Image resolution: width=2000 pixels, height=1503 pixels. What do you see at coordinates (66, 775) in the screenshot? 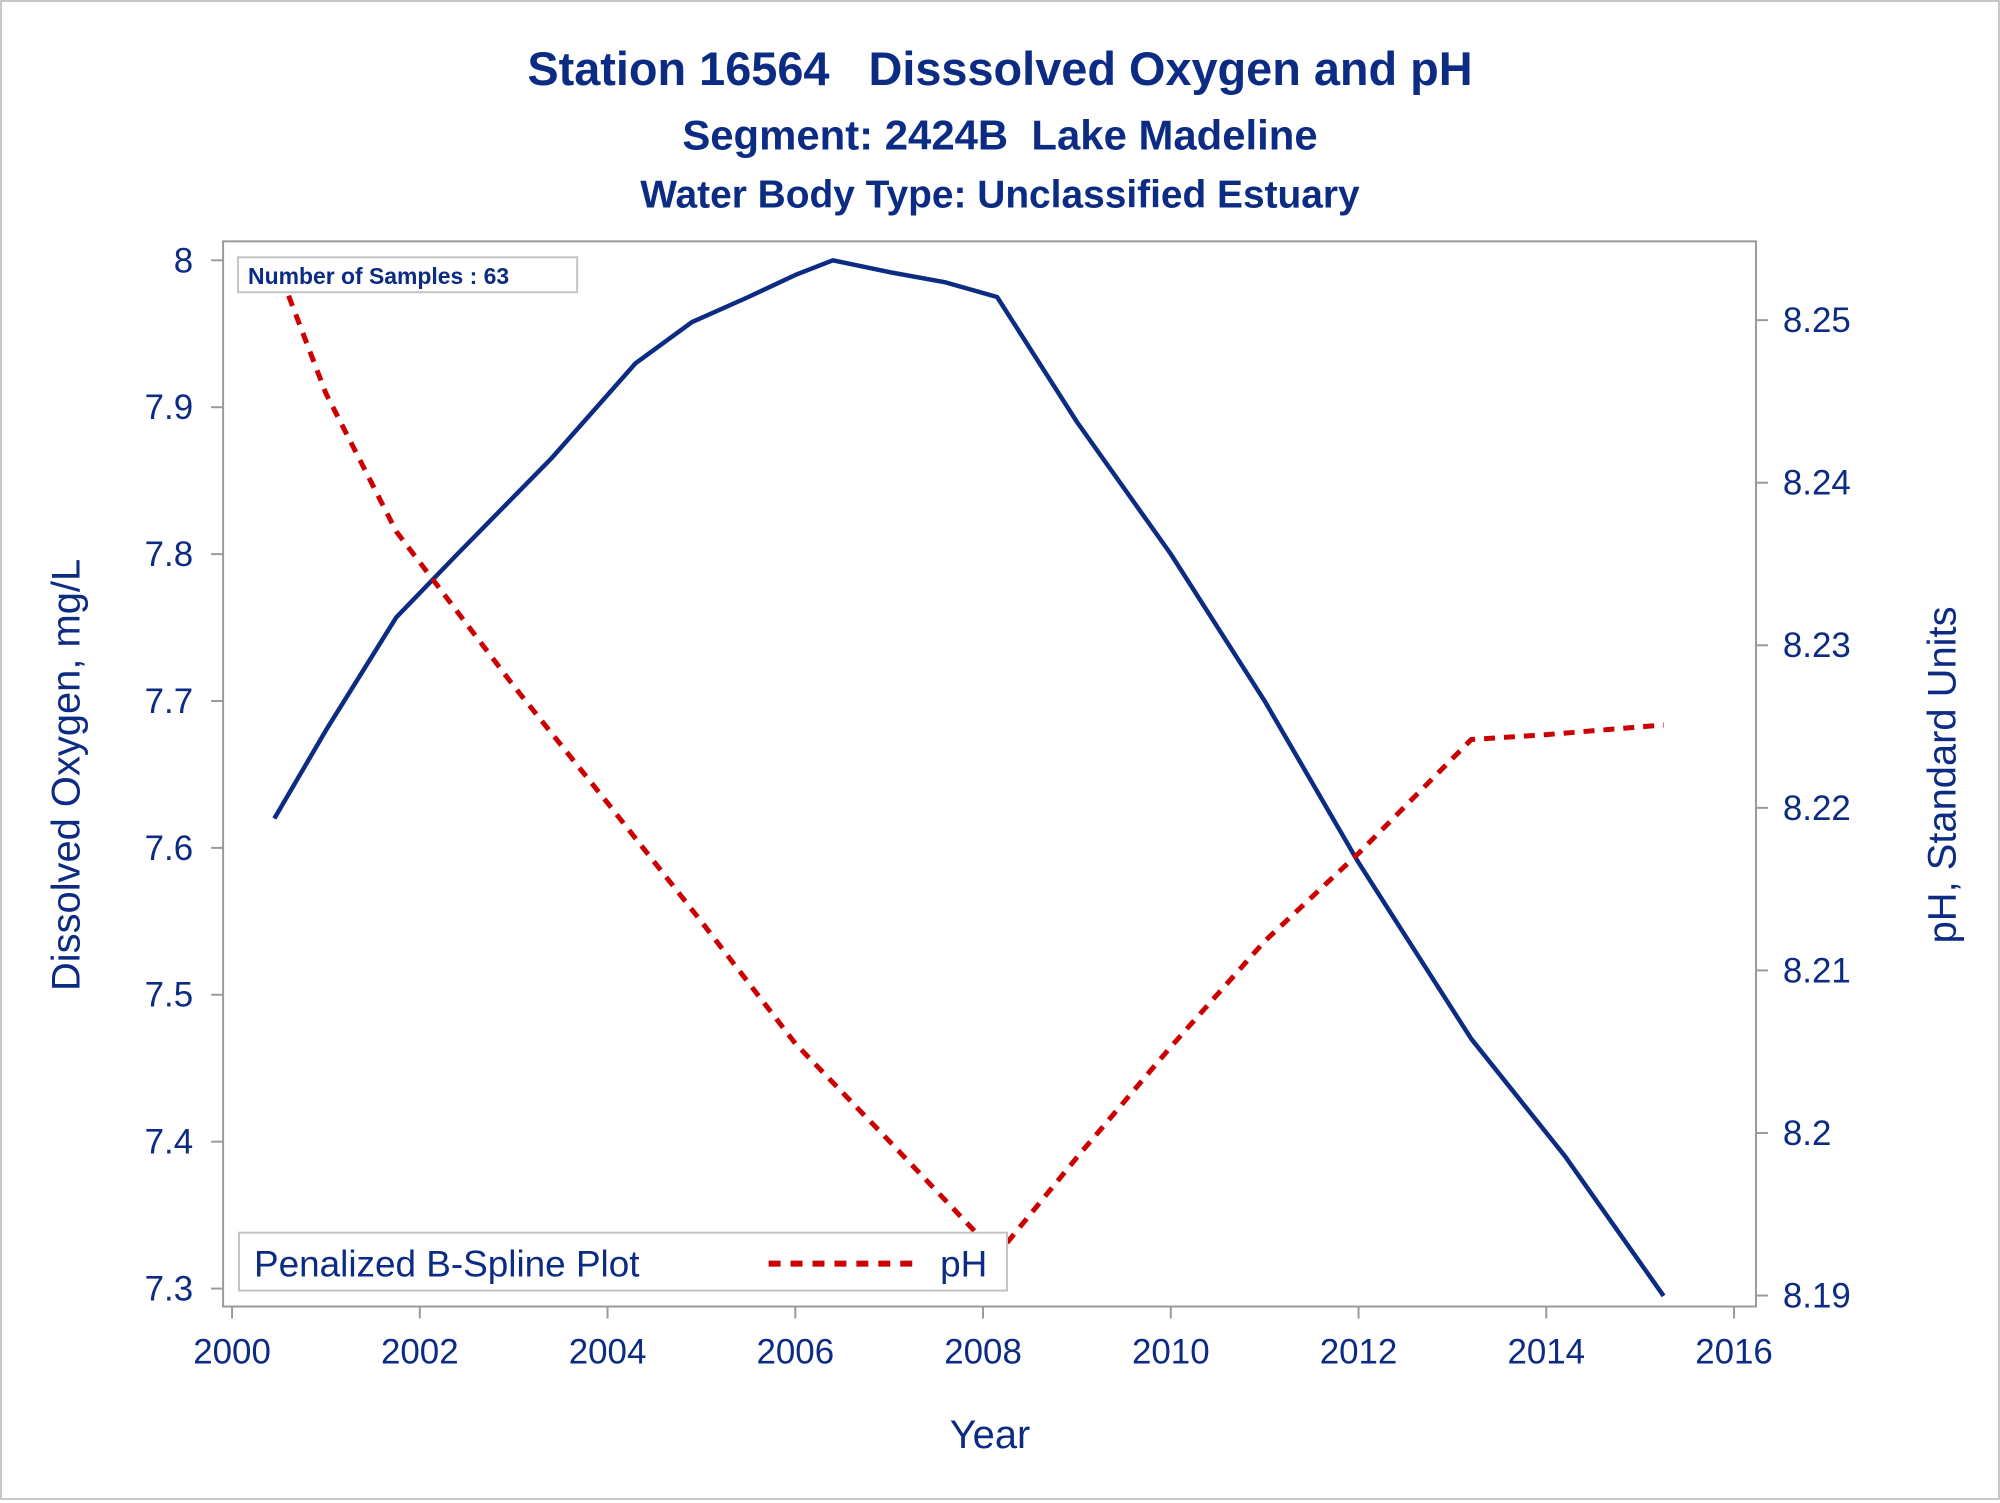
I see `y-axis-label: Dissolved Oxygen, mg/L` at bounding box center [66, 775].